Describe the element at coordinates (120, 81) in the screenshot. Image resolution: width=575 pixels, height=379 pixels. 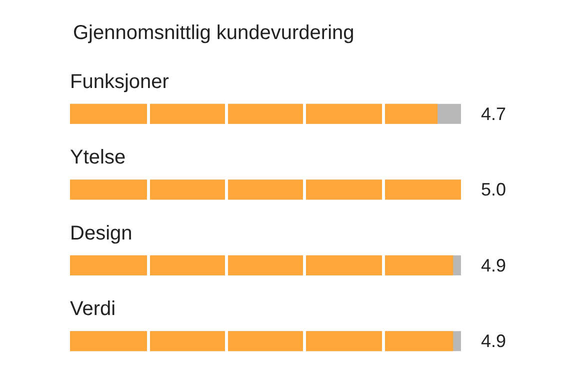
I see `y-tick-label: Funksjoner` at that location.